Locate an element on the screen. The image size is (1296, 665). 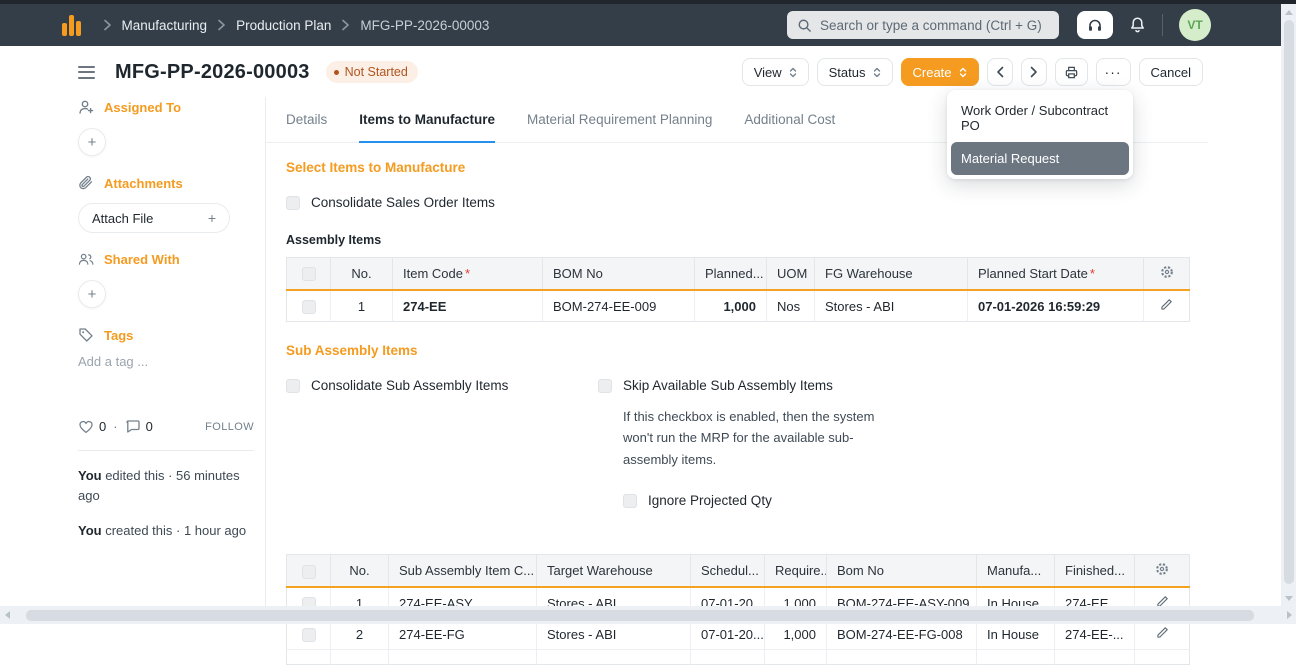
navbar-right: VT is located at coordinates (999, 25).